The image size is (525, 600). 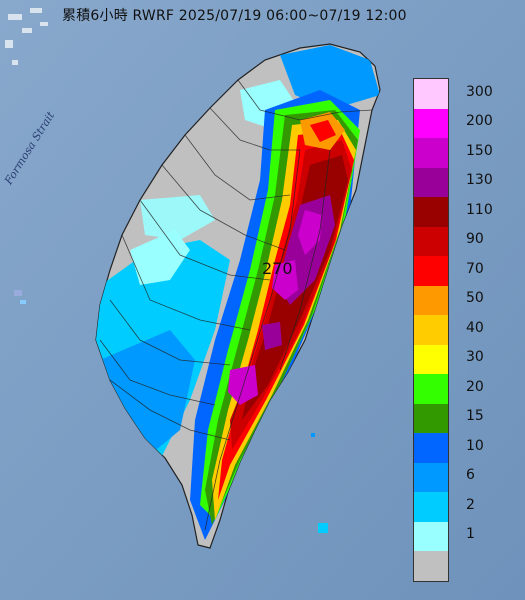 I want to click on legend-label: 40, so click(x=475, y=327).